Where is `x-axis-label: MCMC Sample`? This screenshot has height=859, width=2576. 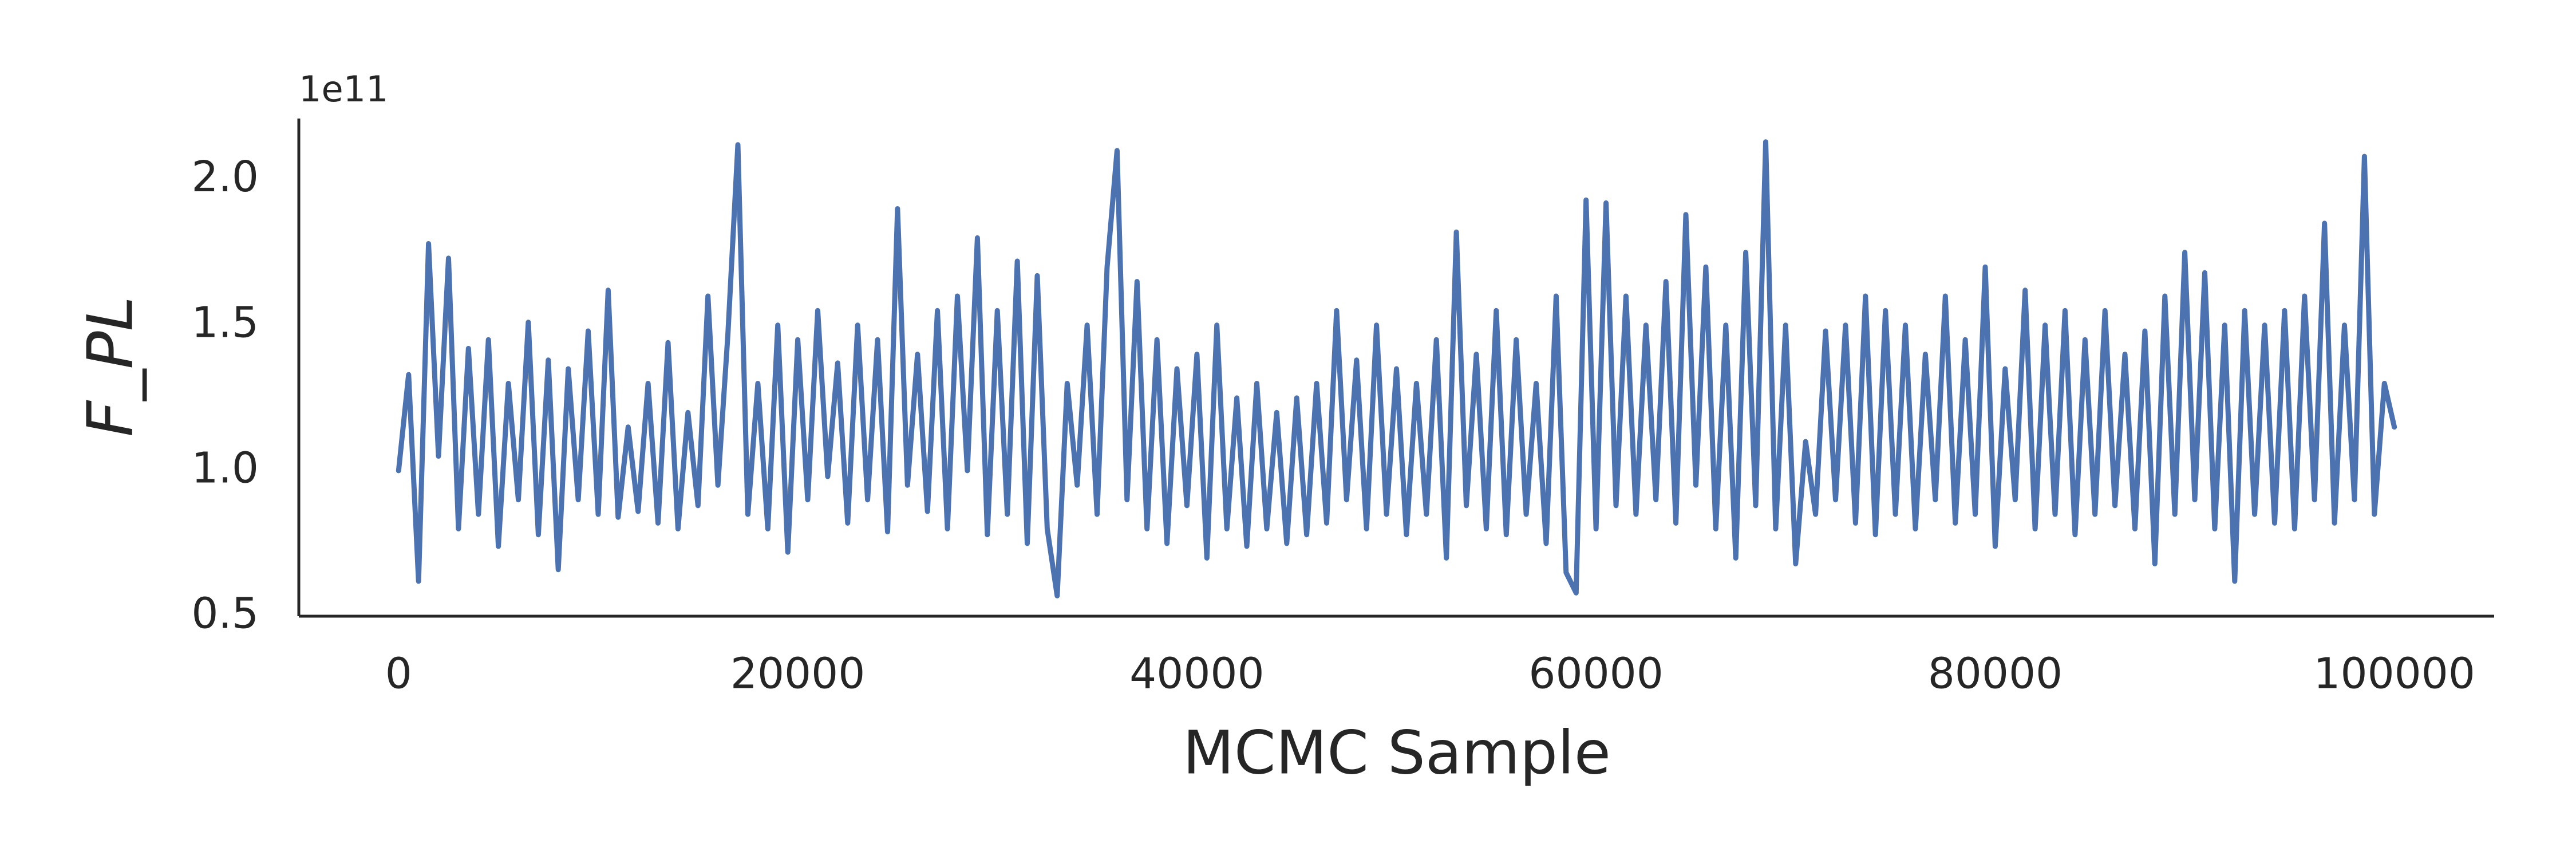 x-axis-label: MCMC Sample is located at coordinates (1397, 752).